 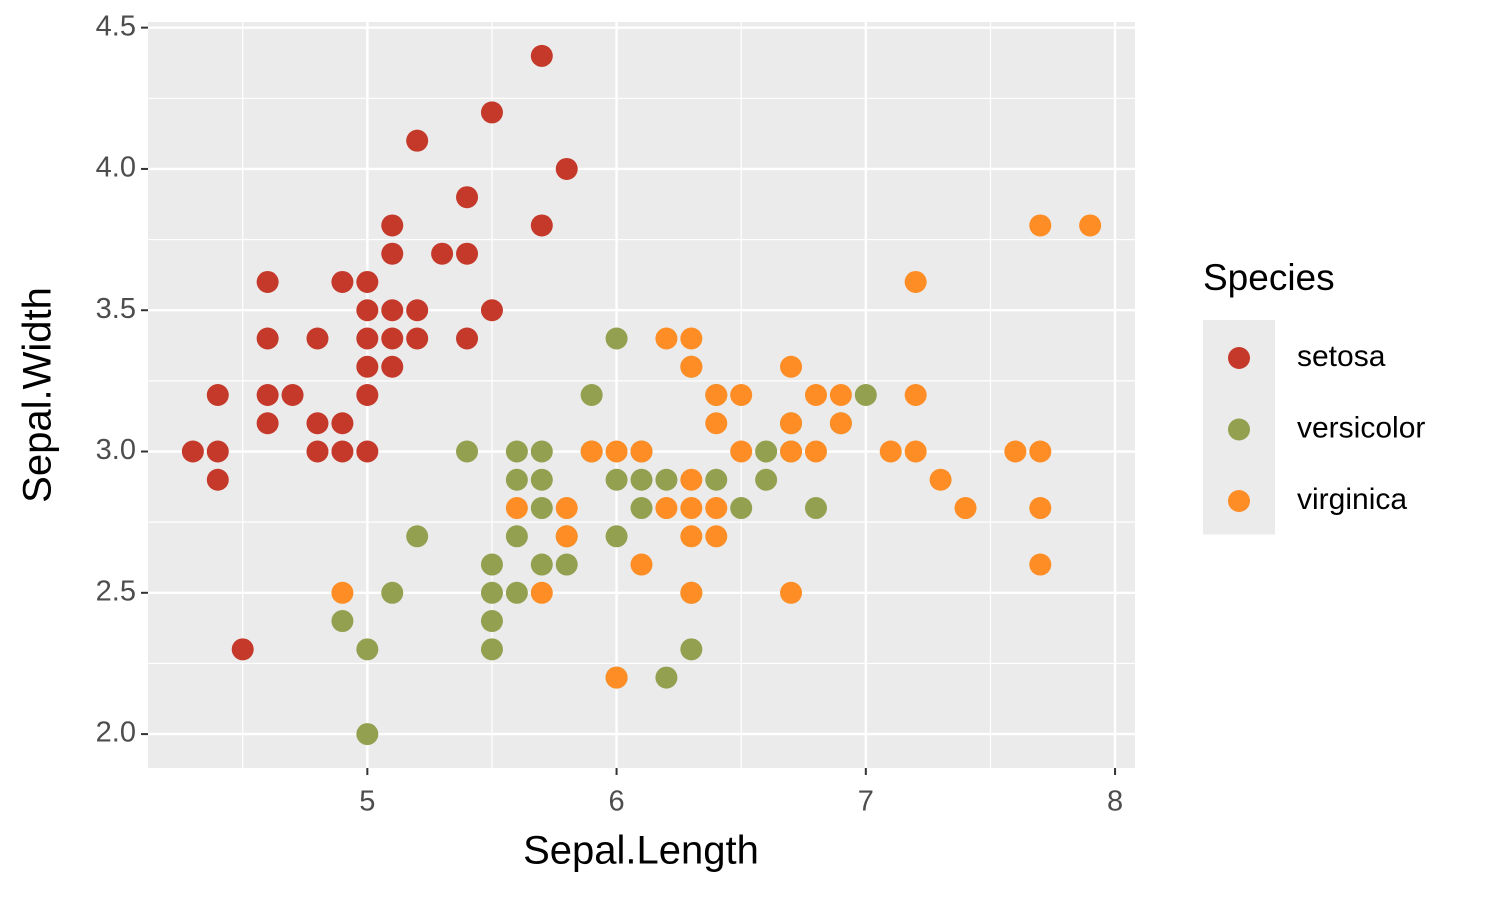 What do you see at coordinates (866, 802) in the screenshot?
I see `x-tick-label: 7` at bounding box center [866, 802].